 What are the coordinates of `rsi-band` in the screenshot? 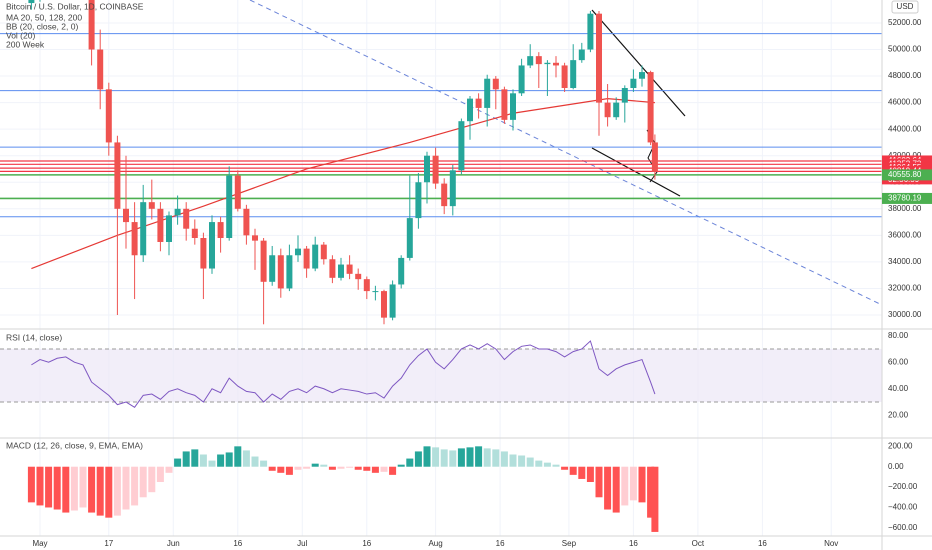 It's located at (441, 375).